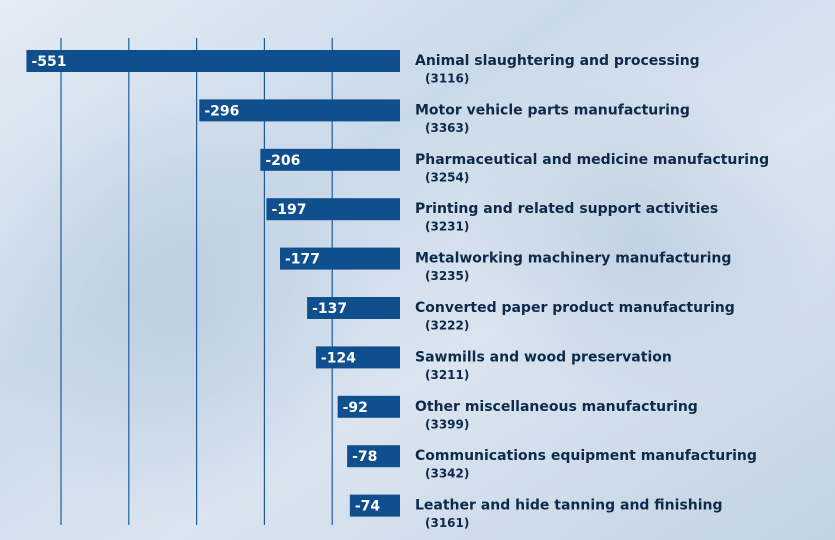  What do you see at coordinates (543, 357) in the screenshot?
I see `category-label: Sawmills and wood preservation` at bounding box center [543, 357].